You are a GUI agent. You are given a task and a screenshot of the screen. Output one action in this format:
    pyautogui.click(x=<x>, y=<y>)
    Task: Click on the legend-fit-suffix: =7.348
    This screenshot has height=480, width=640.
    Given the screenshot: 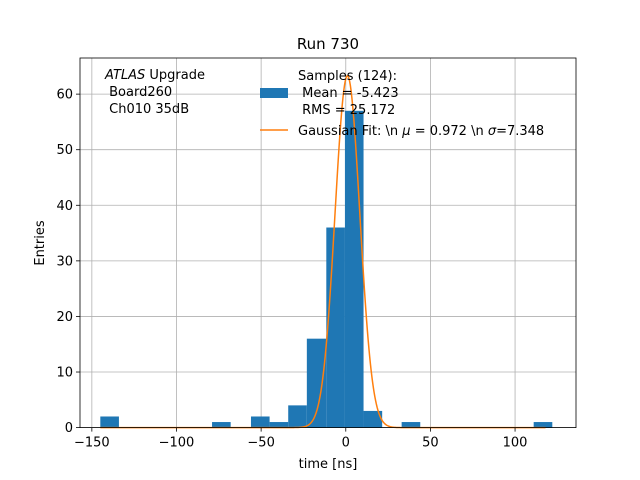 What is the action you would take?
    pyautogui.click(x=520, y=131)
    